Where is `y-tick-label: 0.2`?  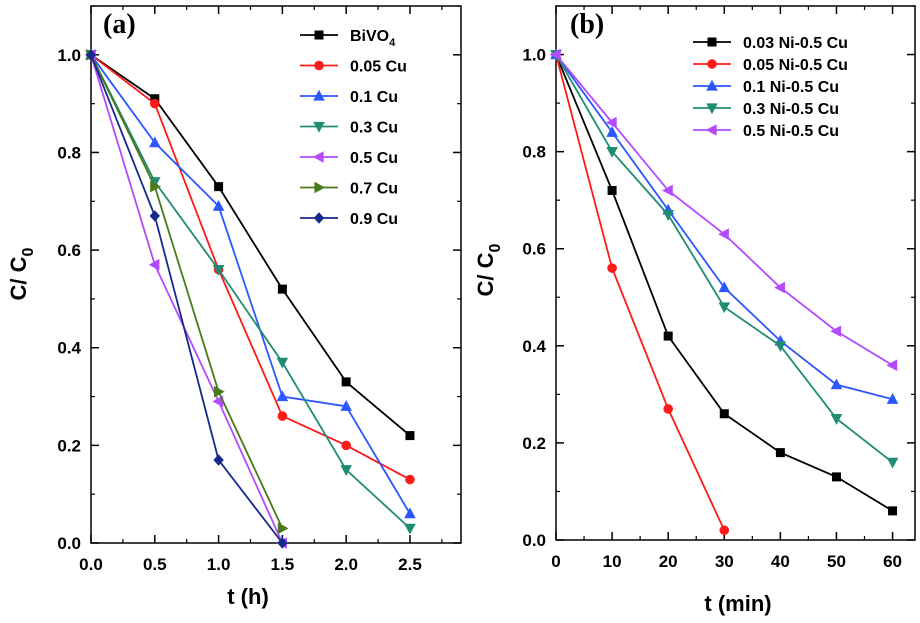 y-tick-label: 0.2 is located at coordinates (69, 445).